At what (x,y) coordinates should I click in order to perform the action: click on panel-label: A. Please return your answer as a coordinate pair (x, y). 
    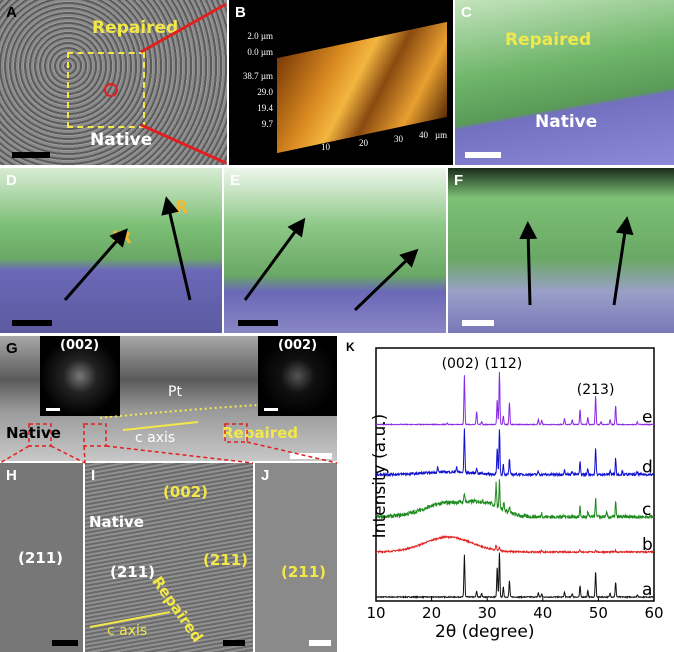
    Looking at the image, I should click on (11, 12).